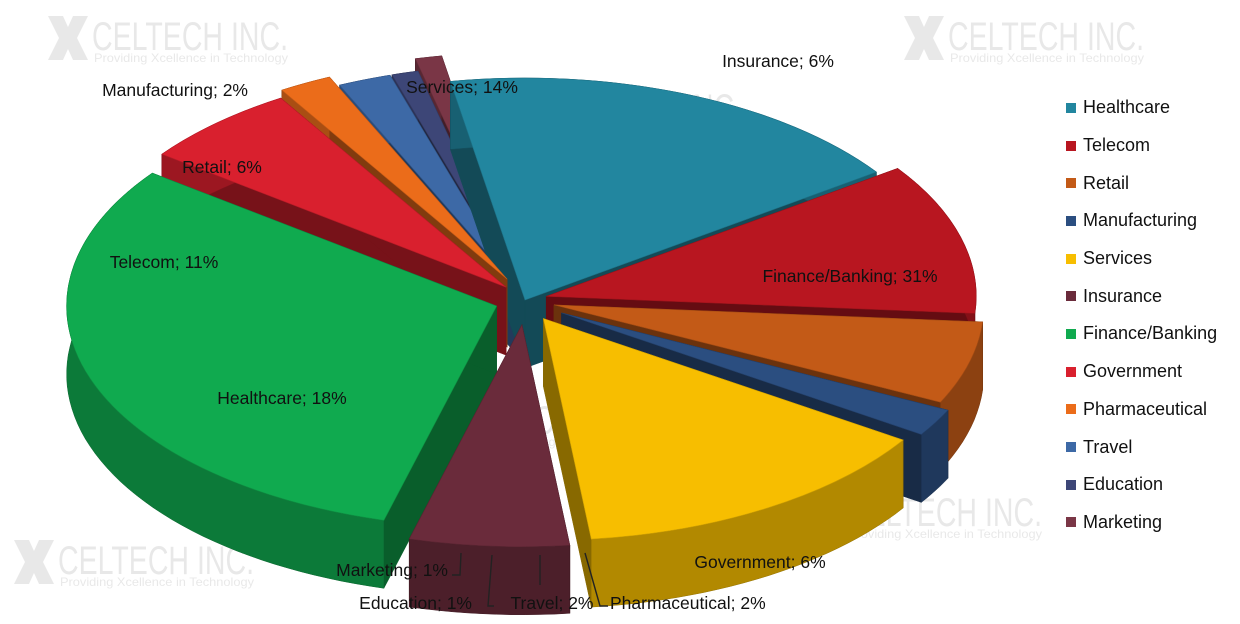 This screenshot has width=1240, height=624. I want to click on legend-label: Pharmaceutical, so click(1145, 408).